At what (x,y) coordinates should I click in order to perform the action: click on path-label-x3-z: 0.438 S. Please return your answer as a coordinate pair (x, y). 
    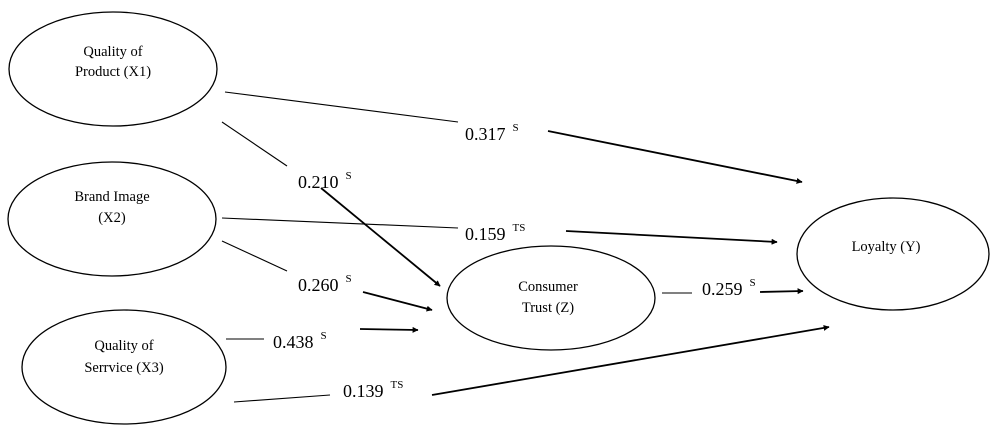
    Looking at the image, I should click on (300, 341).